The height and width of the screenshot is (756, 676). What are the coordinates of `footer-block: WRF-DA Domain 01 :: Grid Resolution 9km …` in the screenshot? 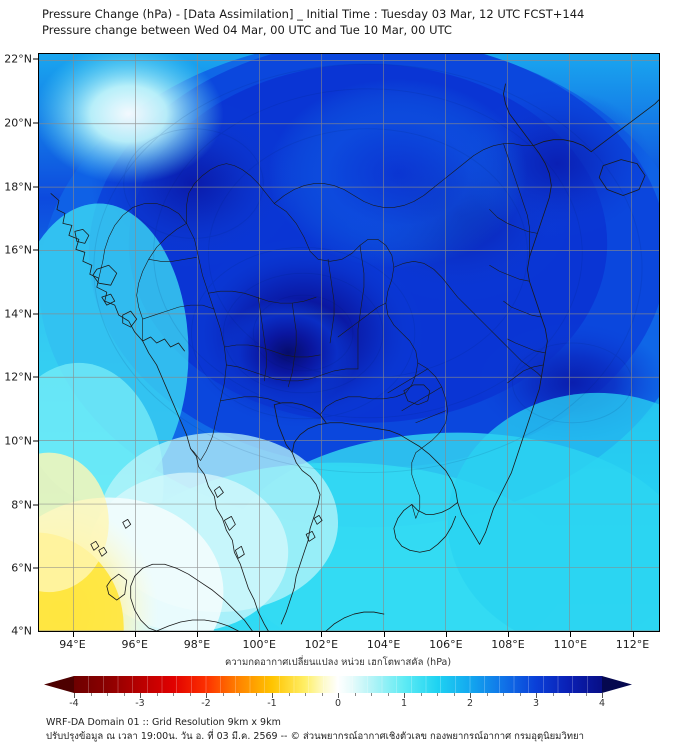 It's located at (356, 730).